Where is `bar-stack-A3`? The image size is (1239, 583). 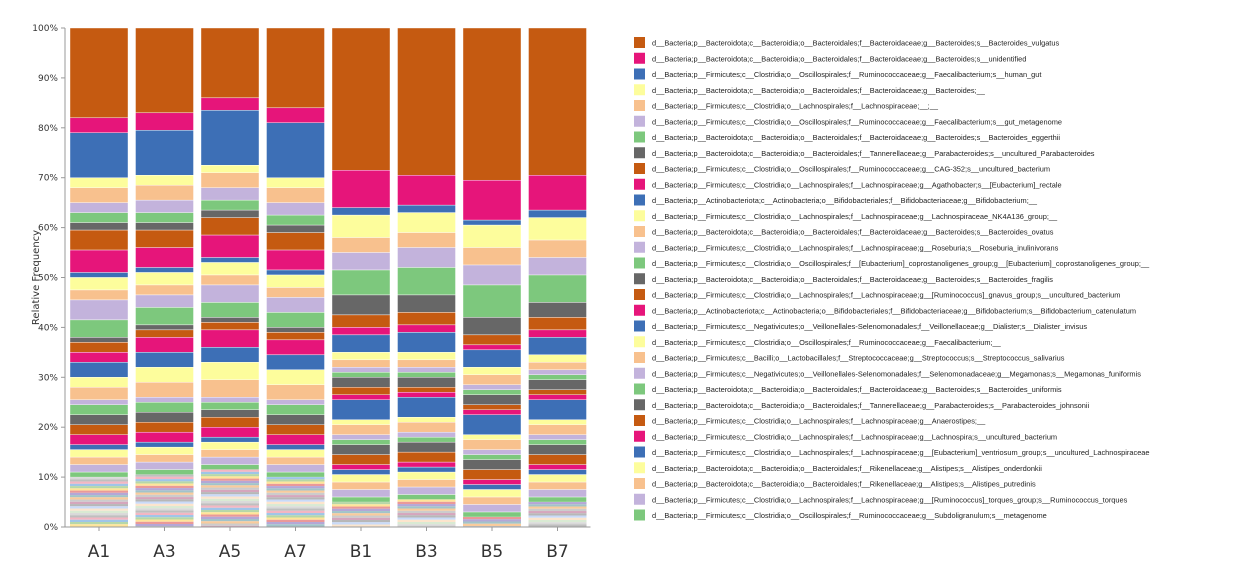 bar-stack-A3 is located at coordinates (164, 277).